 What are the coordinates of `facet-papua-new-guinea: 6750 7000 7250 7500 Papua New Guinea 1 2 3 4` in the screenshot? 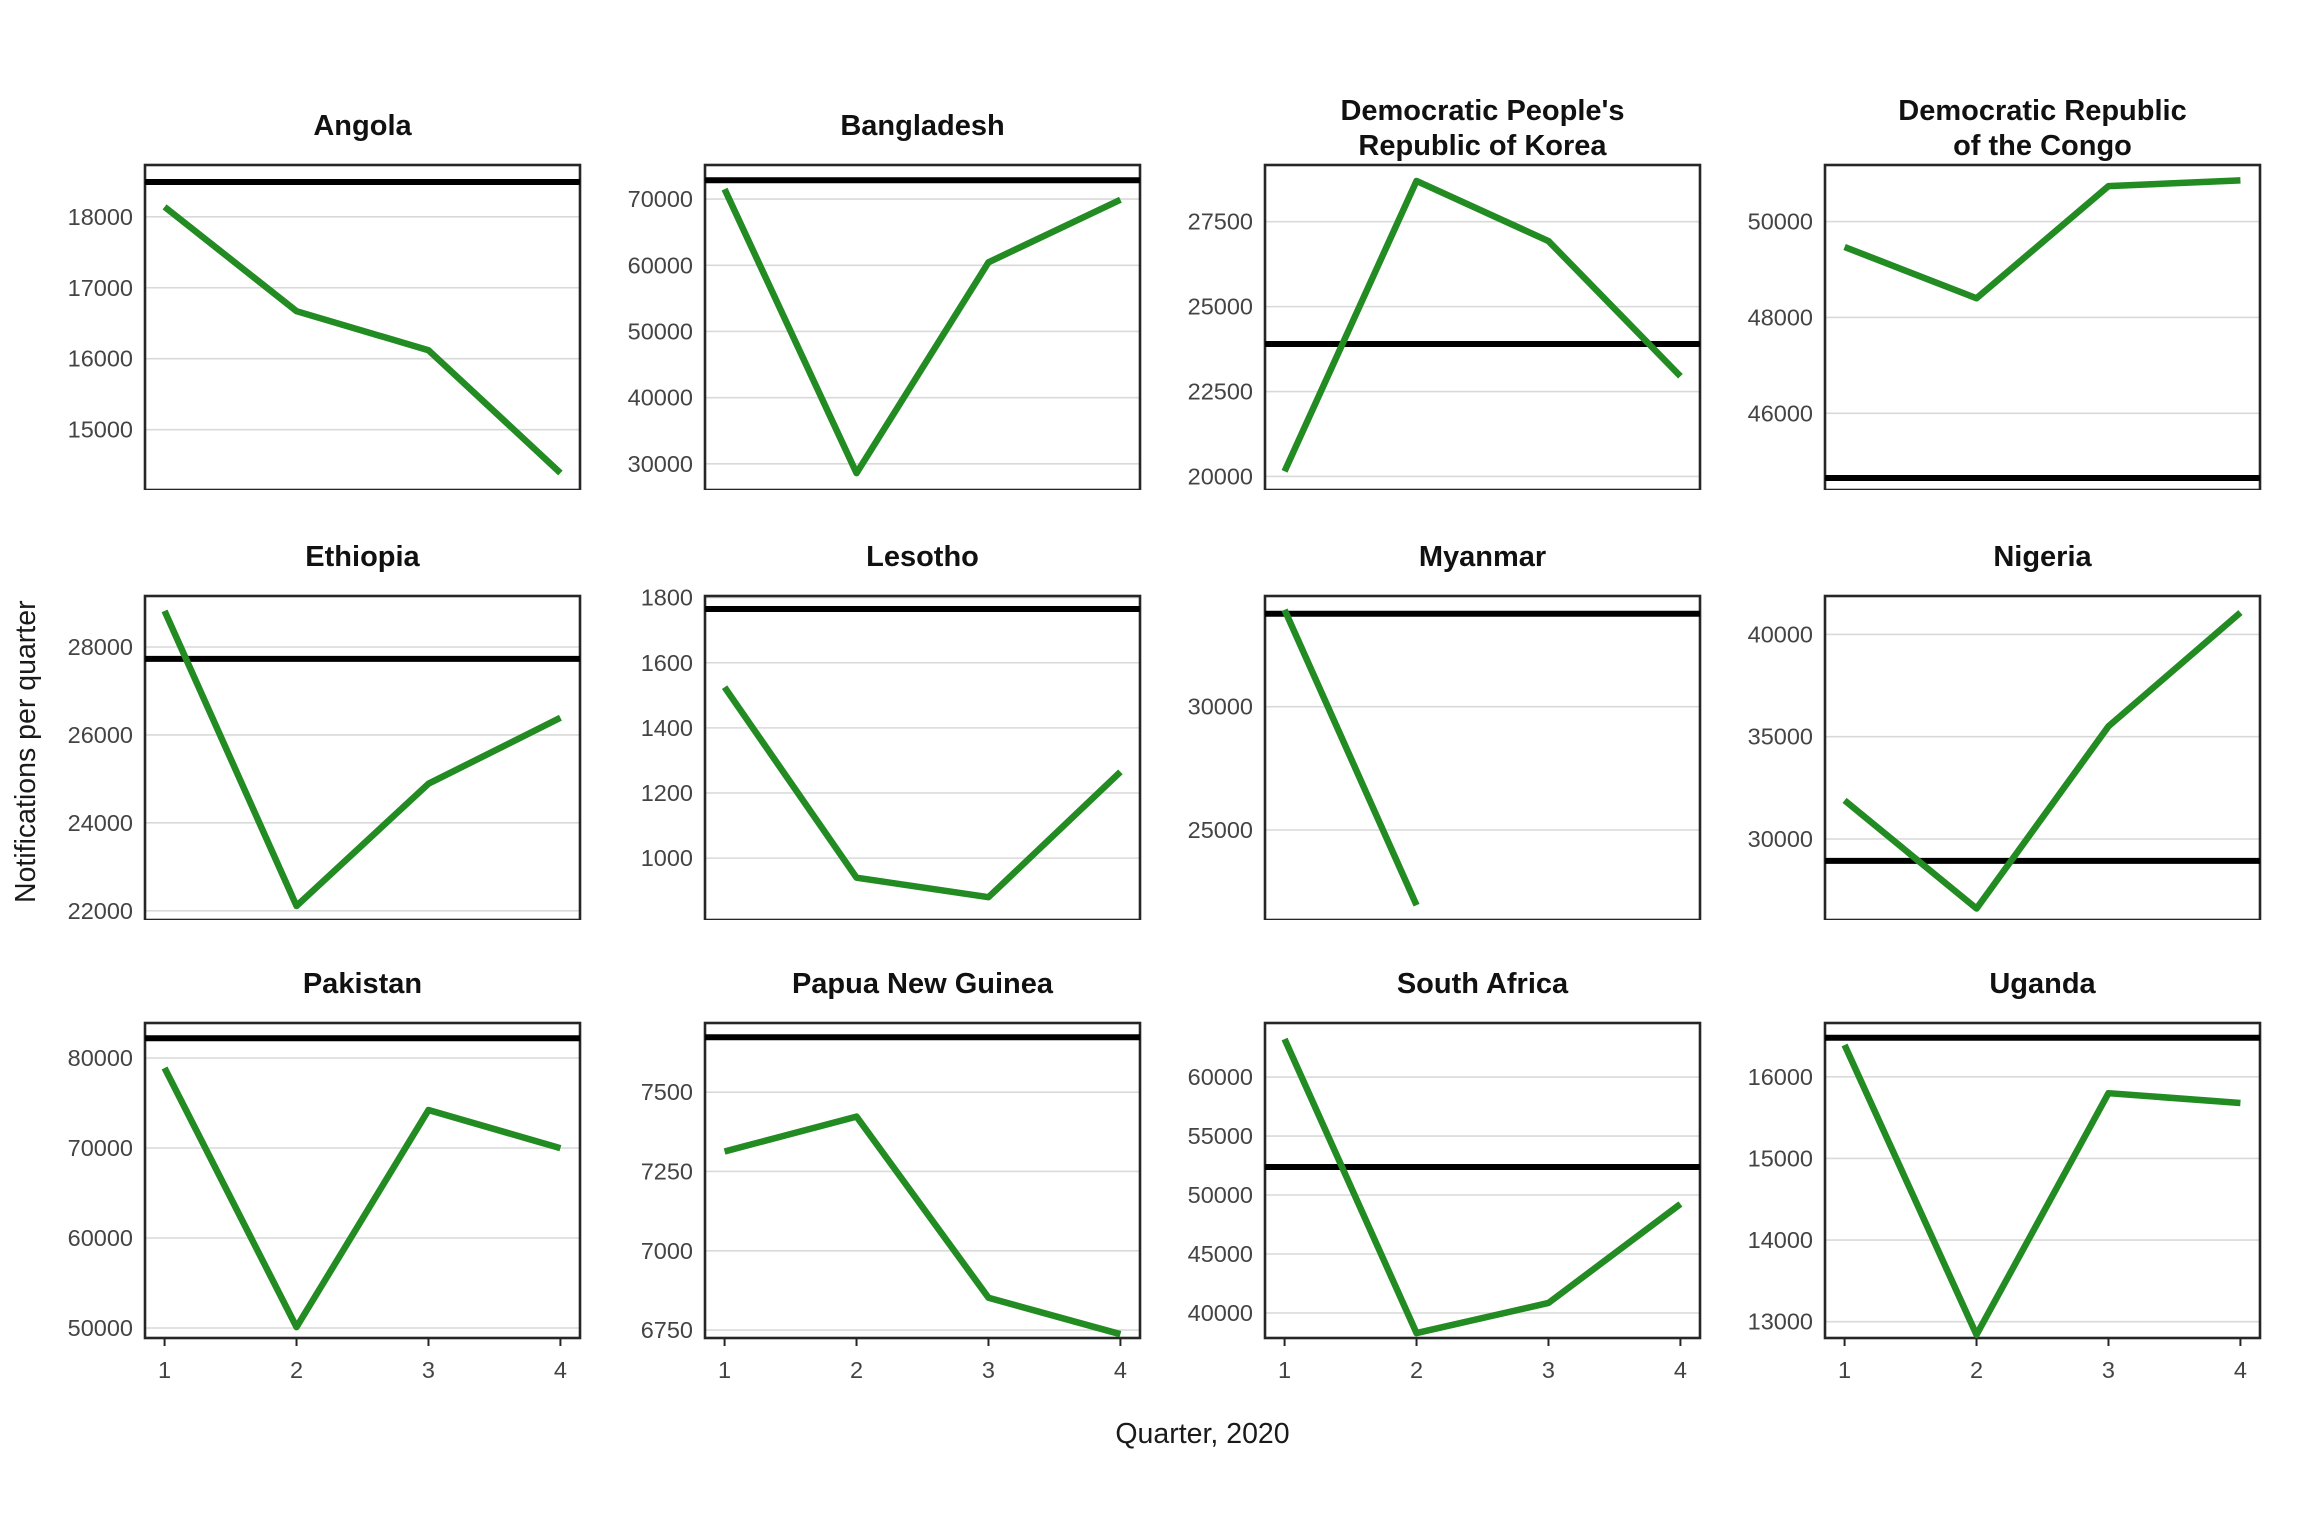 It's located at (891, 1175).